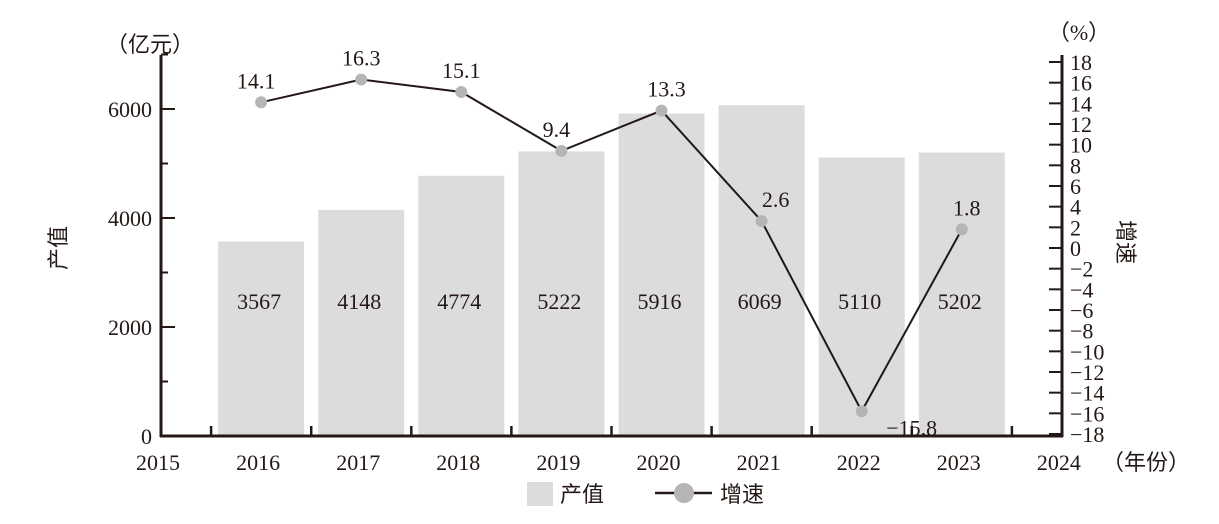 Image resolution: width=1219 pixels, height=524 pixels. I want to click on x-axis-tick-label: 2020, so click(659, 462).